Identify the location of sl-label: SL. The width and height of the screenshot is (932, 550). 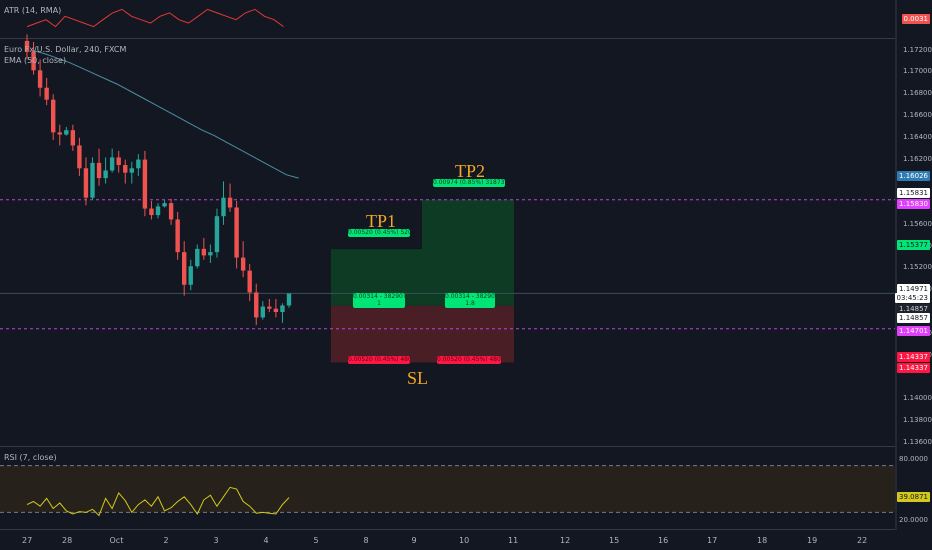
(418, 378).